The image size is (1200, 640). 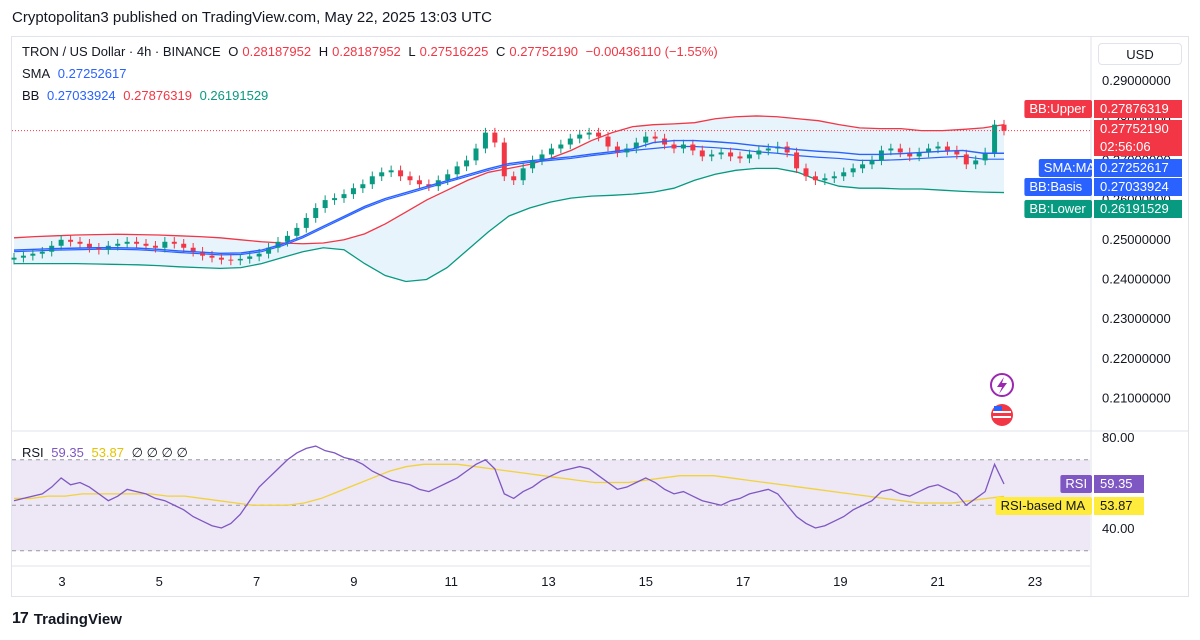 I want to click on time-tick-label: 11, so click(x=451, y=581).